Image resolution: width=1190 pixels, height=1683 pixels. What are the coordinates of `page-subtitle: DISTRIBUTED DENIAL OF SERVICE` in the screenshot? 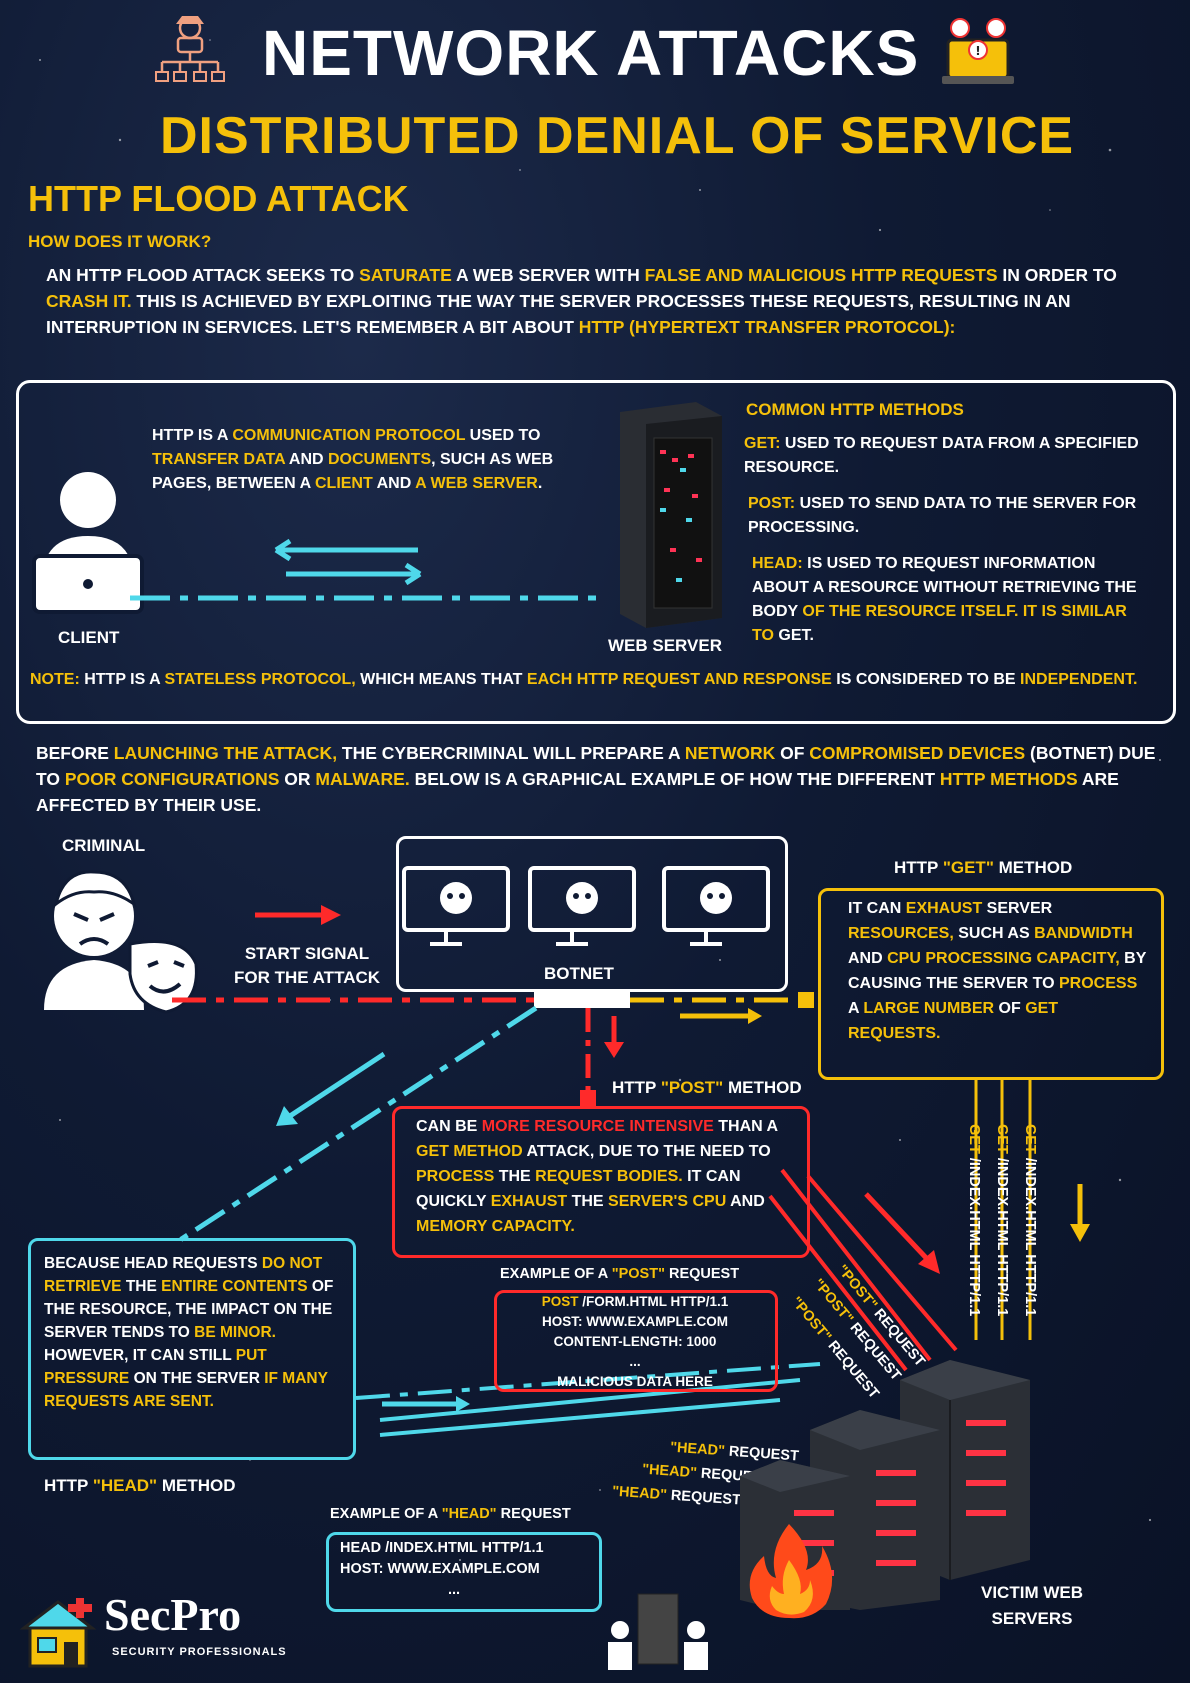 It's located at (617, 136).